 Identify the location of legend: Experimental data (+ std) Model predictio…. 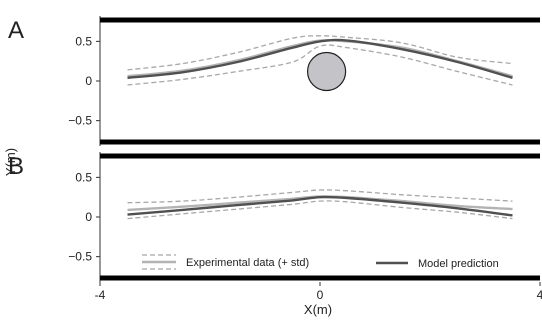
(320, 262).